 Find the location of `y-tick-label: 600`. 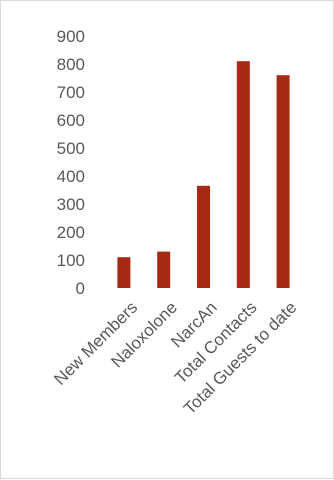

y-tick-label: 600 is located at coordinates (71, 120).